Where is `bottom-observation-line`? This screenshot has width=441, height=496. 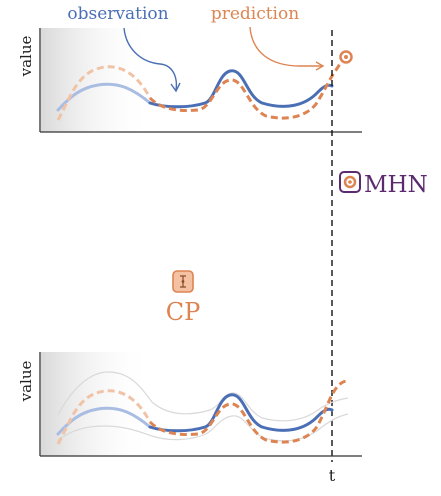
bottom-observation-line is located at coordinates (241, 413).